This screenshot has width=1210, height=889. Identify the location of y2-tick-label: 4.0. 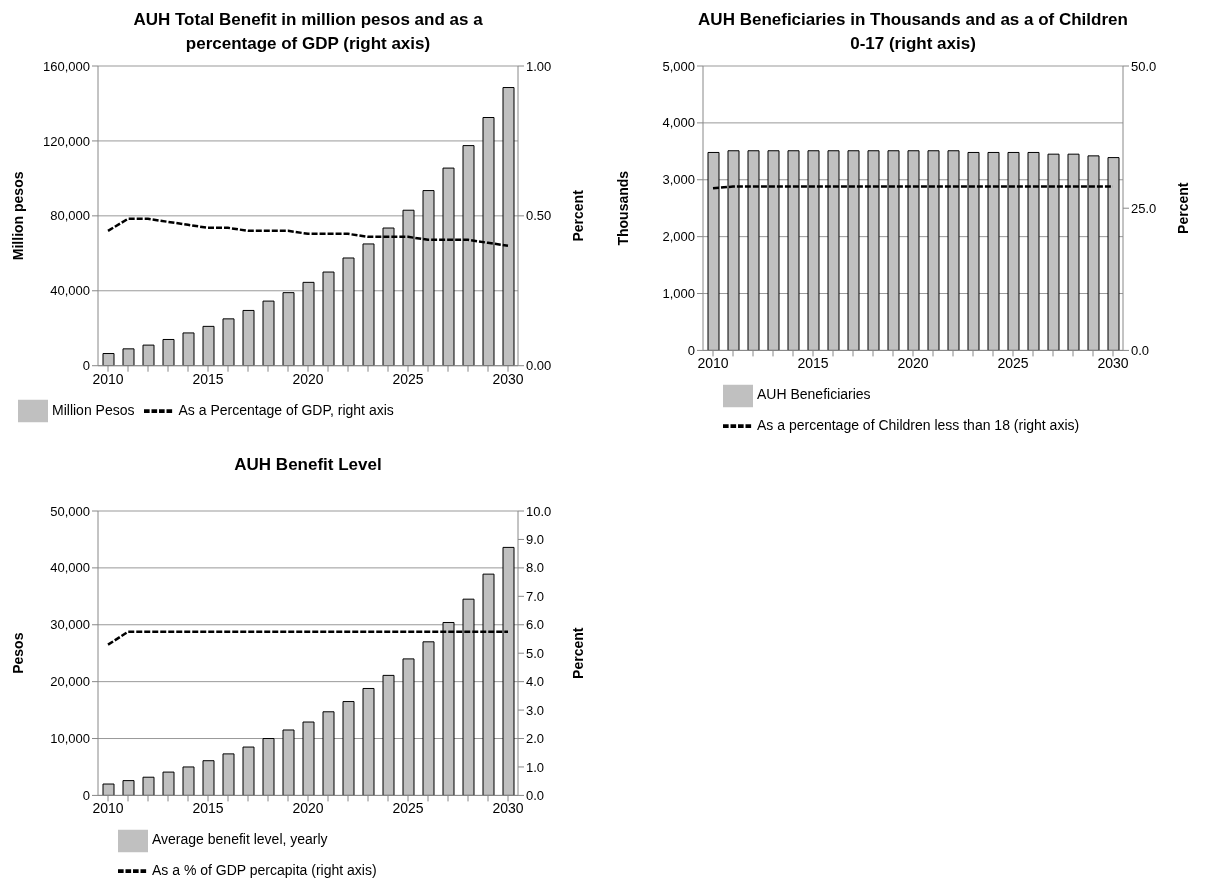
(535, 682).